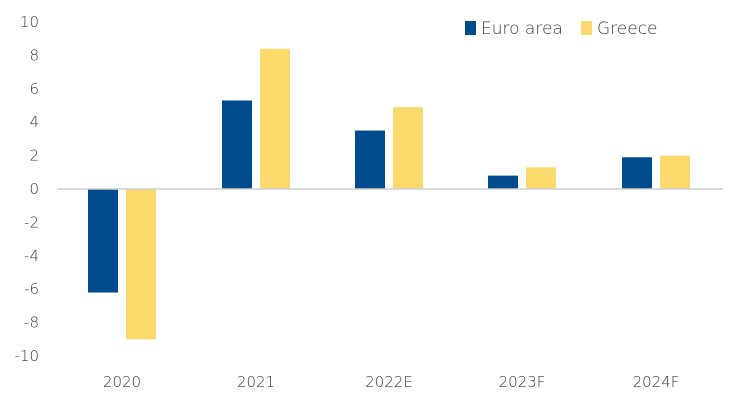  I want to click on bar-euro-area-2022e, so click(370, 159).